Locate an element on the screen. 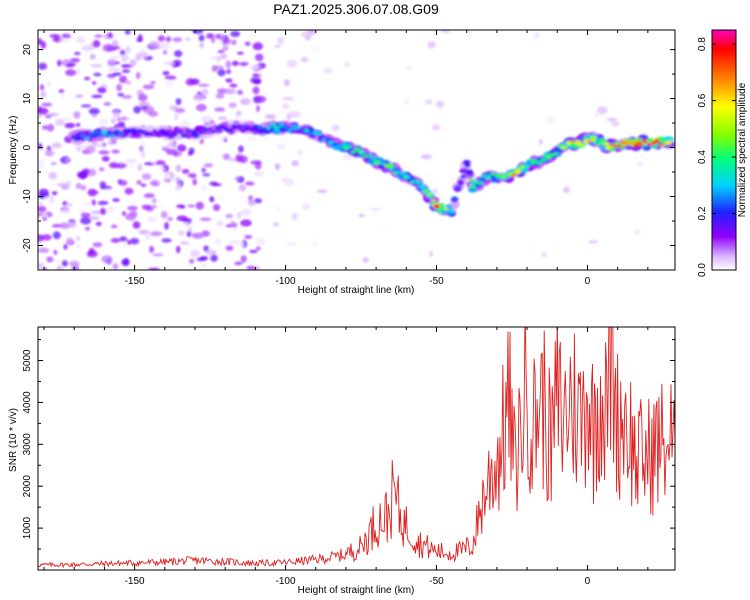 This screenshot has height=600, width=750. y-tick-label: -10 is located at coordinates (27, 196).